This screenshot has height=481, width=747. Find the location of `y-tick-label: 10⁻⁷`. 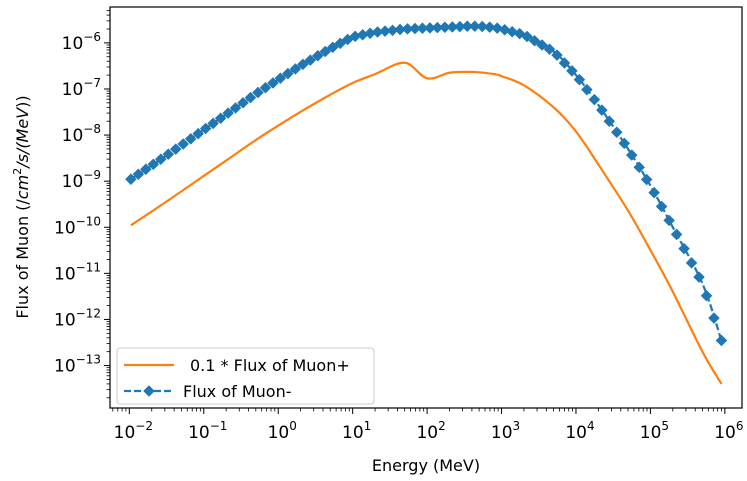

y-tick-label: 10⁻⁷ is located at coordinates (81, 88).